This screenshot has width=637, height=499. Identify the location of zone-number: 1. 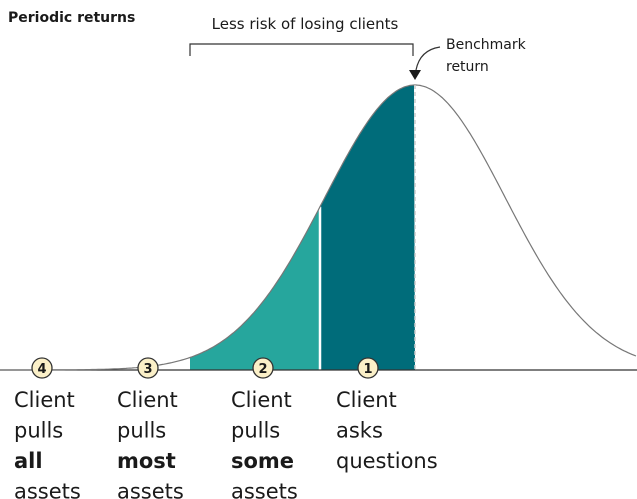
(367, 369).